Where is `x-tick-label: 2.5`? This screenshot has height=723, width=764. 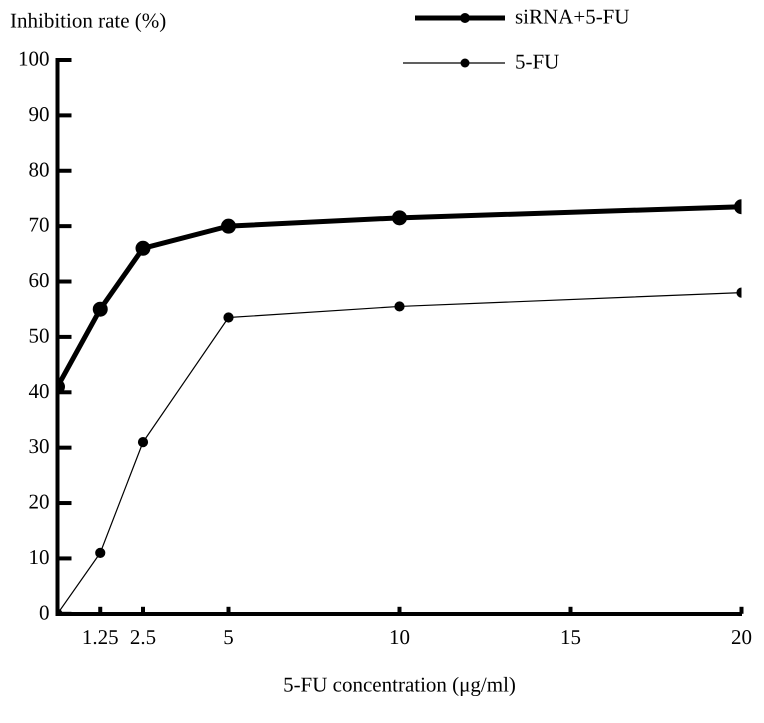
x-tick-label: 2.5 is located at coordinates (143, 636).